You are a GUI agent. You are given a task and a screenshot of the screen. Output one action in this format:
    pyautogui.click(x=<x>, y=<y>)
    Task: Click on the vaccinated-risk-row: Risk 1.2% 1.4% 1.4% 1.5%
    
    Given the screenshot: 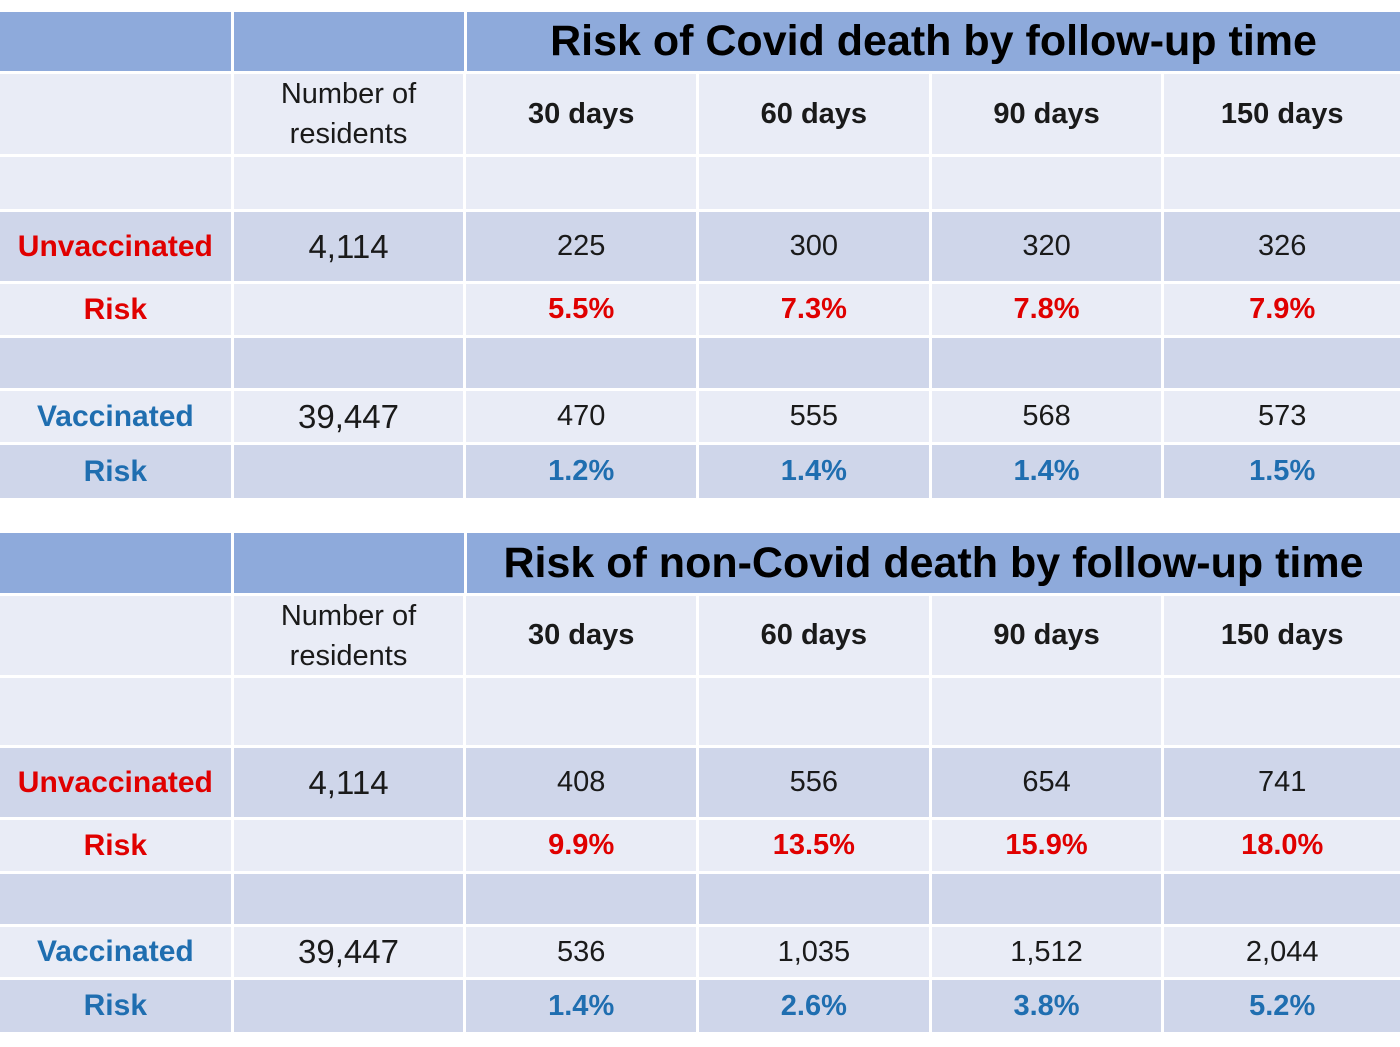 What is the action you would take?
    pyautogui.click(x=700, y=471)
    